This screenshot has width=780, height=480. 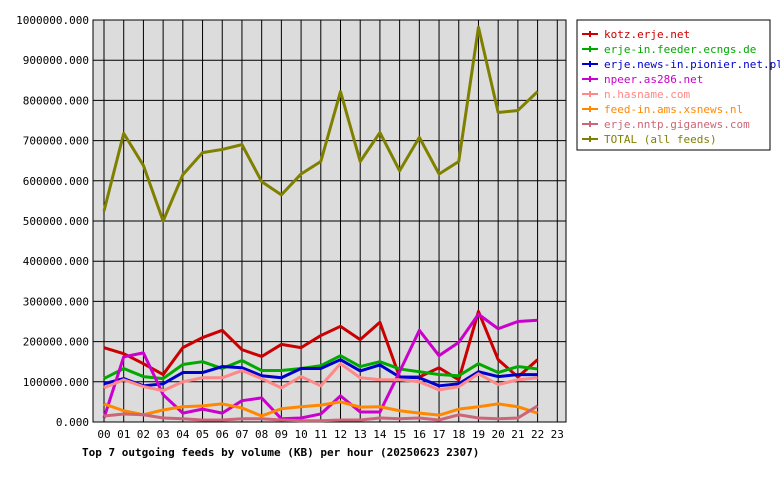 What do you see at coordinates (222, 434) in the screenshot?
I see `x-tick-label: 06` at bounding box center [222, 434].